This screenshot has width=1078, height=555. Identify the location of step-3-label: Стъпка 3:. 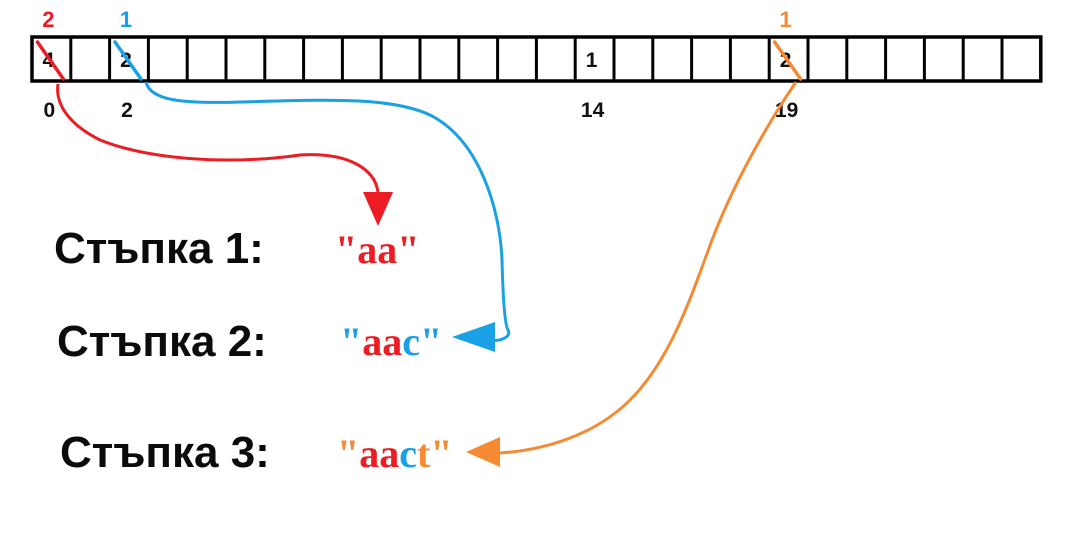
(165, 453).